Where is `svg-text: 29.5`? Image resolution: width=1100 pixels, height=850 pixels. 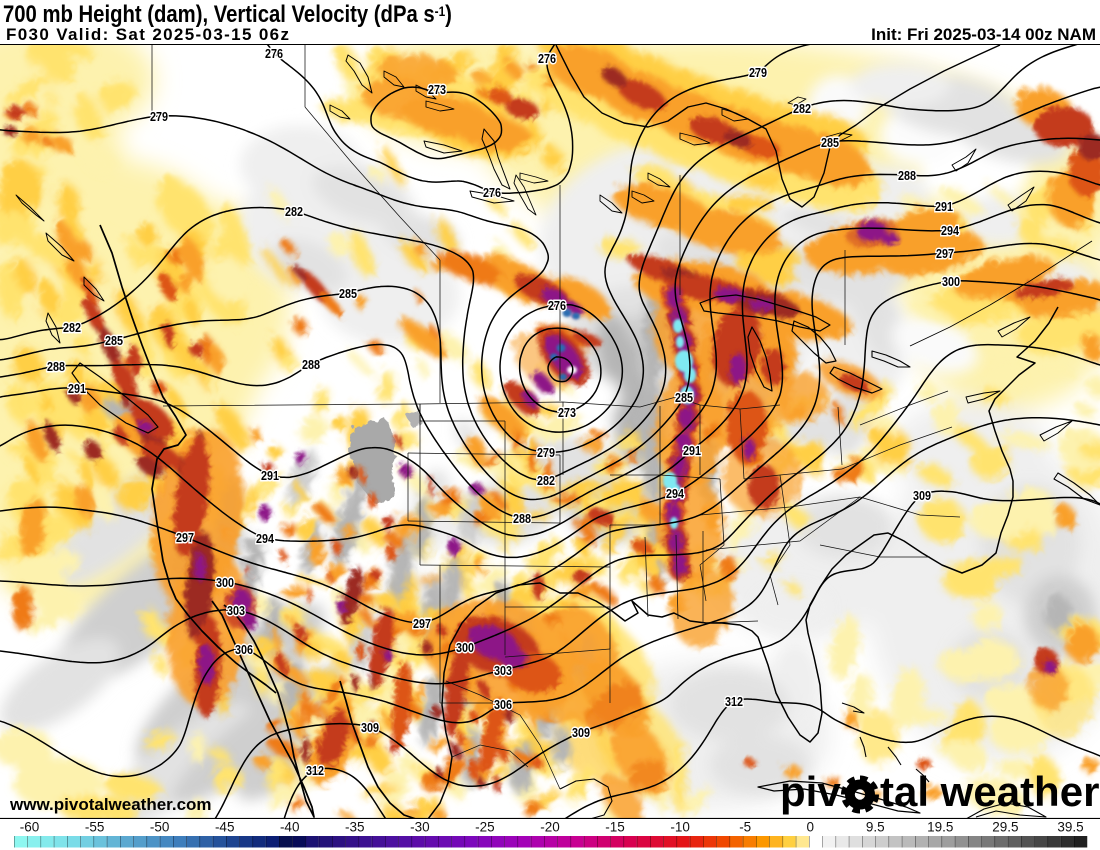 svg-text: 29.5 is located at coordinates (1005, 827).